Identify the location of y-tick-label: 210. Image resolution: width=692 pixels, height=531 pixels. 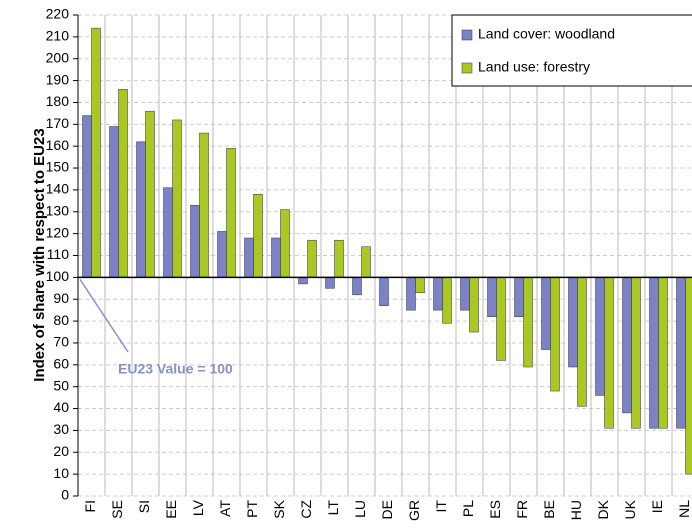
(58, 36).